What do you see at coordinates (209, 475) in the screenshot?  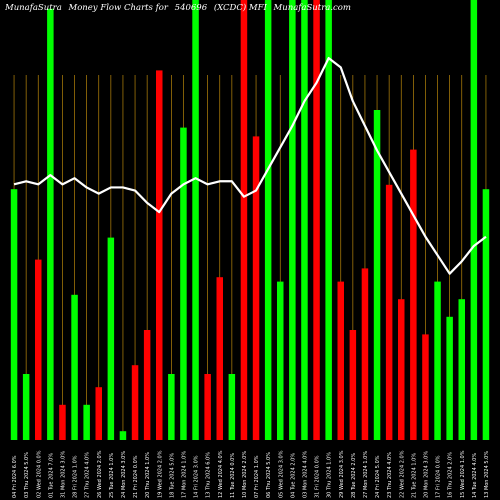 I see `x-tick-label: 13 Thu 2024 6.0%` at bounding box center [209, 475].